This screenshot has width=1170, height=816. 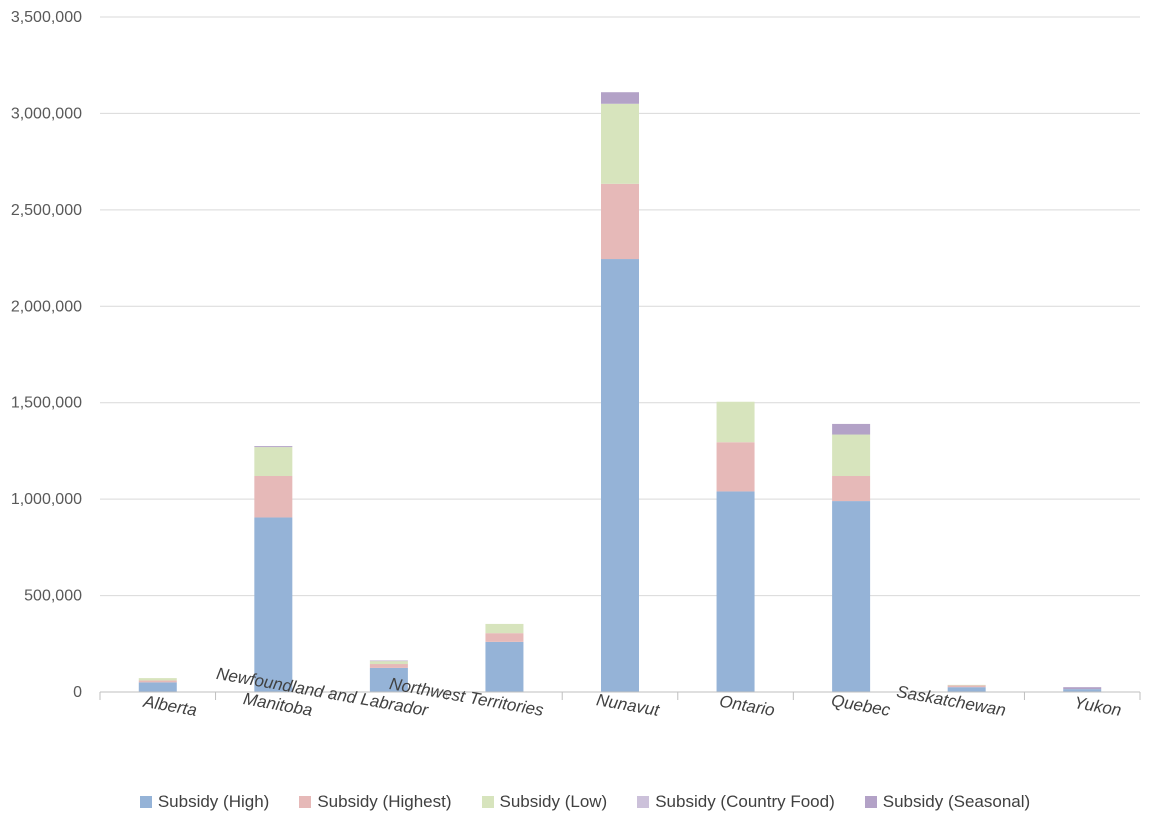 I want to click on legend-label: Subsidy (Highest), so click(x=384, y=801).